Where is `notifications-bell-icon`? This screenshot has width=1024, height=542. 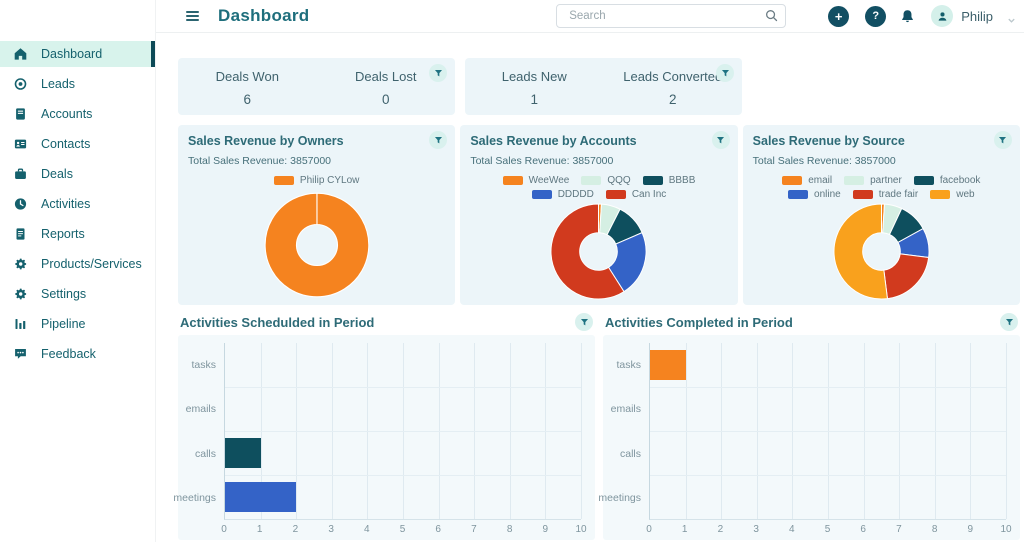
notifications-bell-icon is located at coordinates (907, 16).